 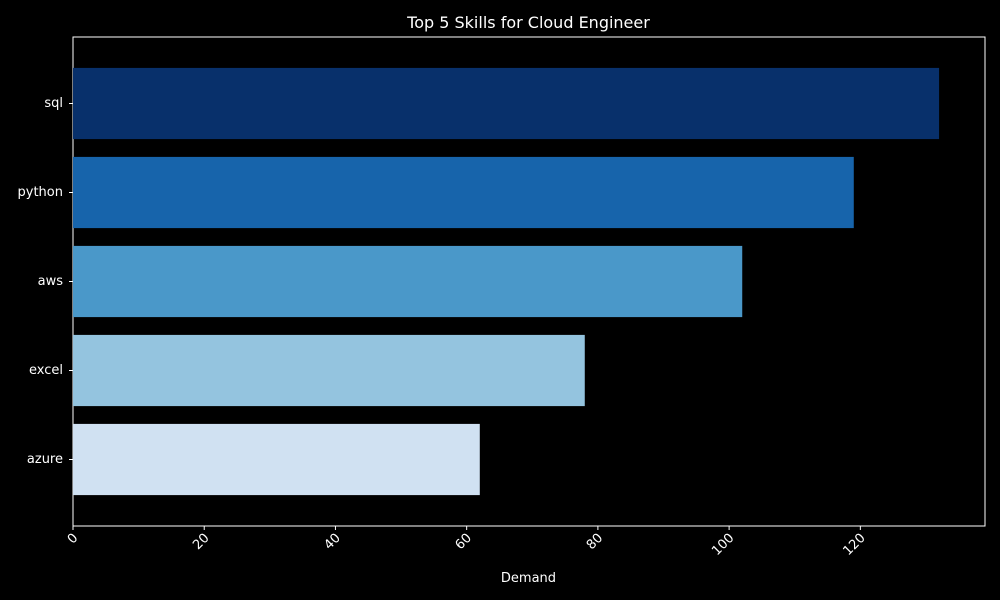 I want to click on y-axis-ticks: sql python aws excel azure, so click(x=45, y=281).